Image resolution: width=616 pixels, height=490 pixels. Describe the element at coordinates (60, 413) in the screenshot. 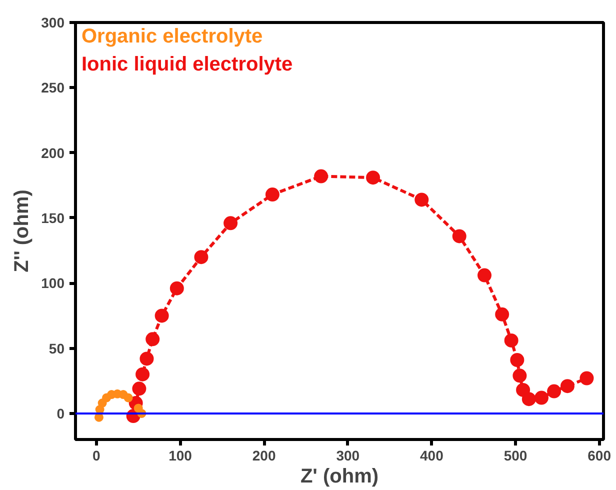

I see `y-tick-label: 0` at that location.